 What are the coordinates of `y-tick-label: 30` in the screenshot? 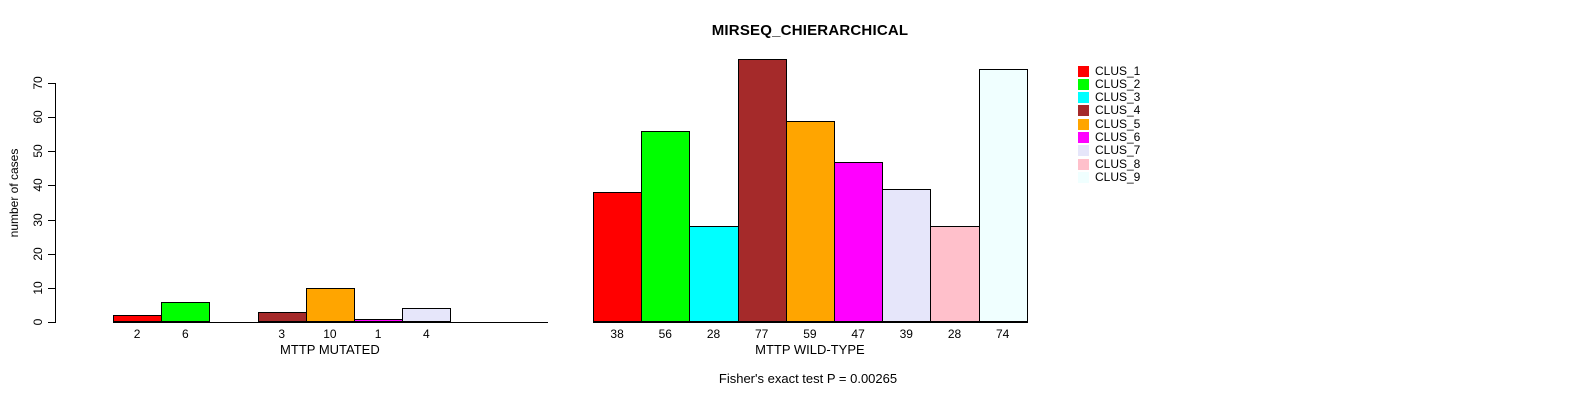 It's located at (38, 219).